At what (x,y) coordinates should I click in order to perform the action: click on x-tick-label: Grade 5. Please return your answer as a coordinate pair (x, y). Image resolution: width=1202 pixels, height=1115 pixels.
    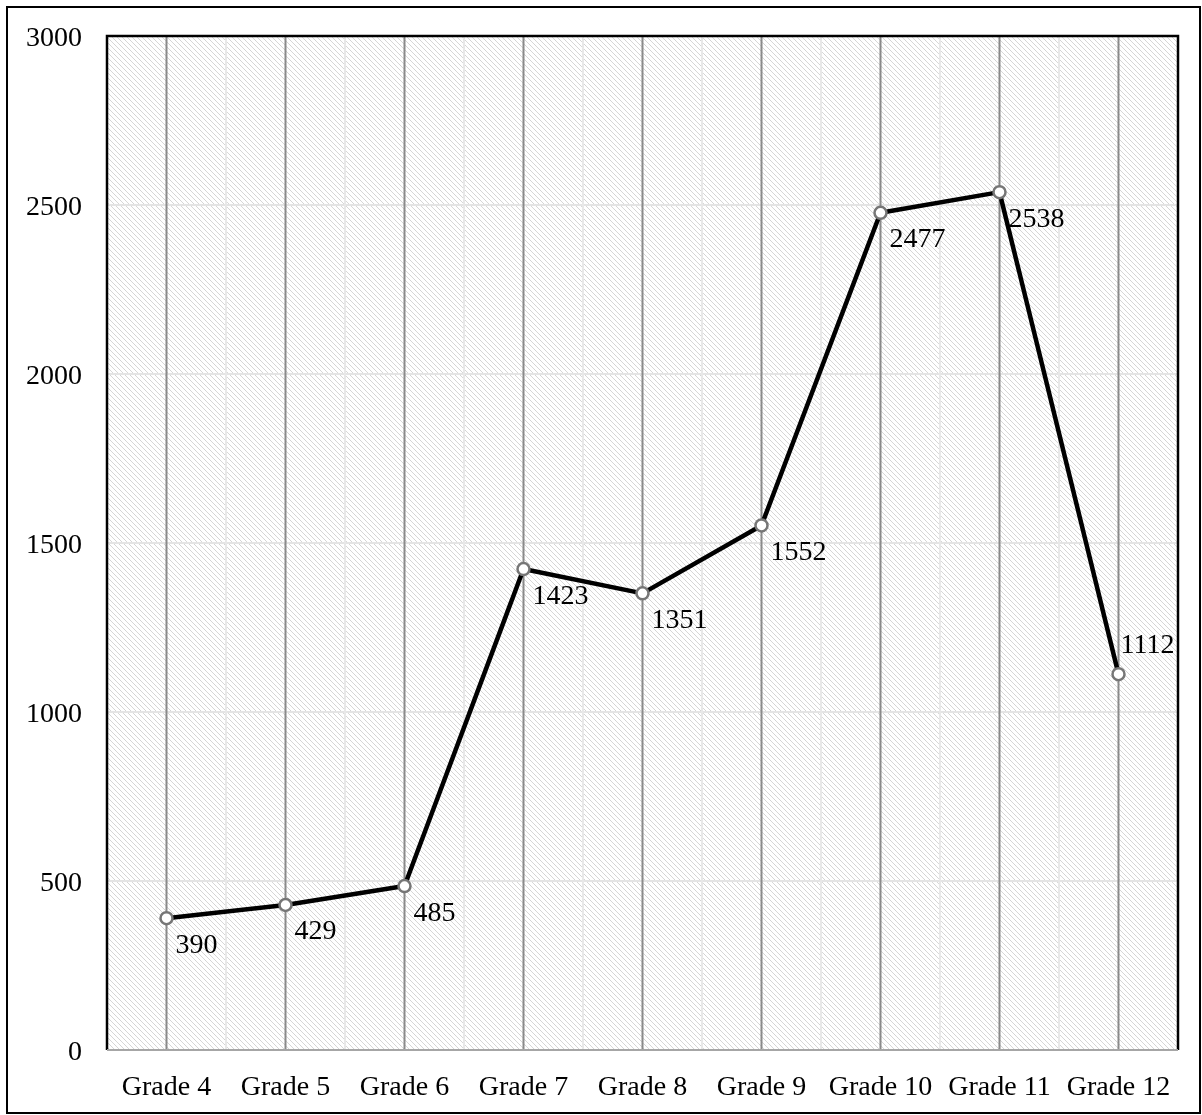
    Looking at the image, I should click on (285, 1085).